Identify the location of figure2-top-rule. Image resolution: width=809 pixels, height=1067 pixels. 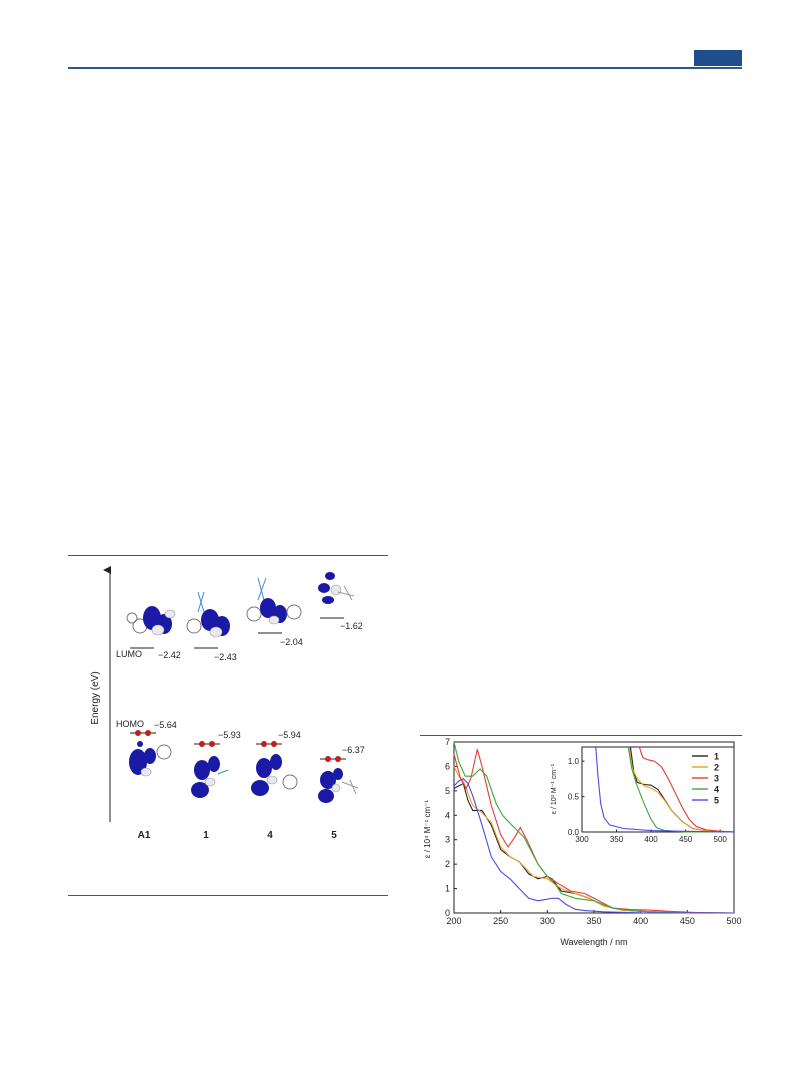
(581, 735).